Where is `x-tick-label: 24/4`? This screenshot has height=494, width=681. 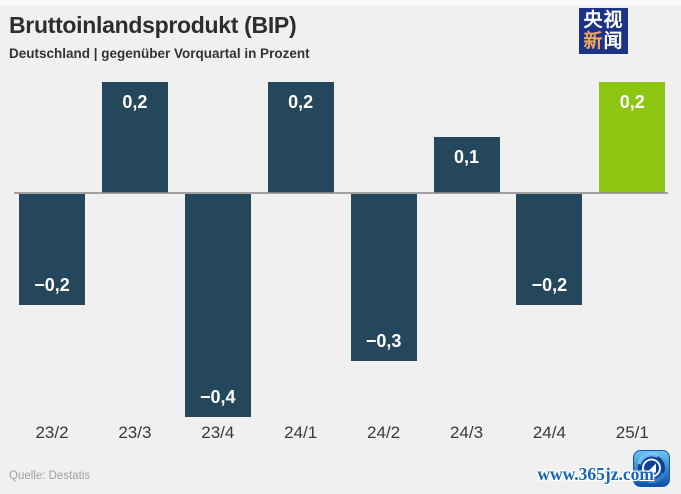
x-tick-label: 24/4 is located at coordinates (549, 432).